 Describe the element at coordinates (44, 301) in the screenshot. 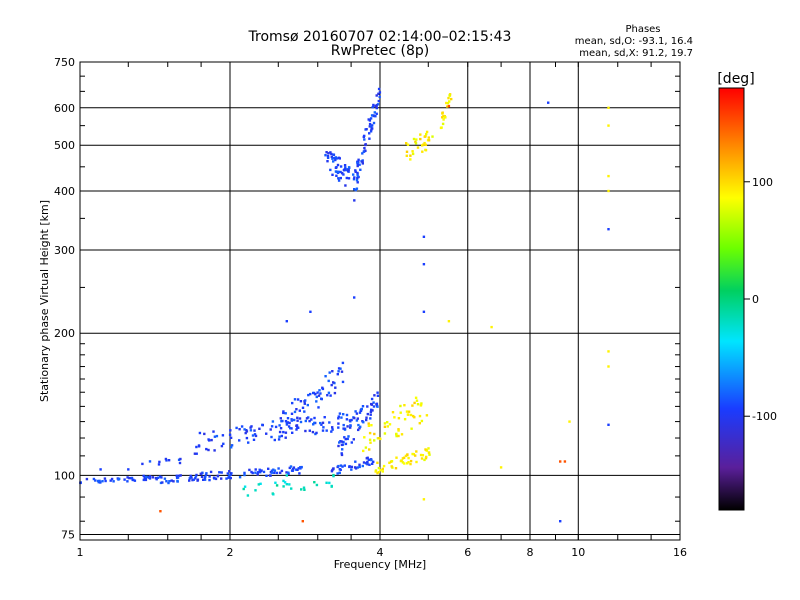

I see `y-axis-label: Stationary phase Virtual Height [km]` at that location.